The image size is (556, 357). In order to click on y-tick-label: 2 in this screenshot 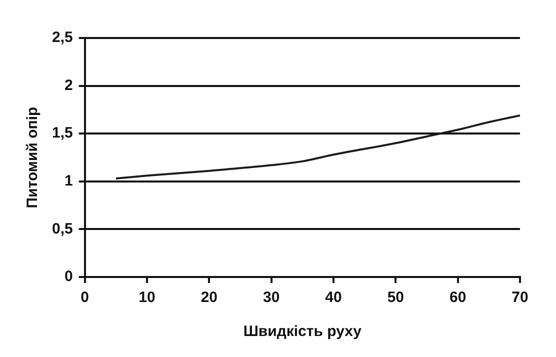, I will do `click(68, 85)`.